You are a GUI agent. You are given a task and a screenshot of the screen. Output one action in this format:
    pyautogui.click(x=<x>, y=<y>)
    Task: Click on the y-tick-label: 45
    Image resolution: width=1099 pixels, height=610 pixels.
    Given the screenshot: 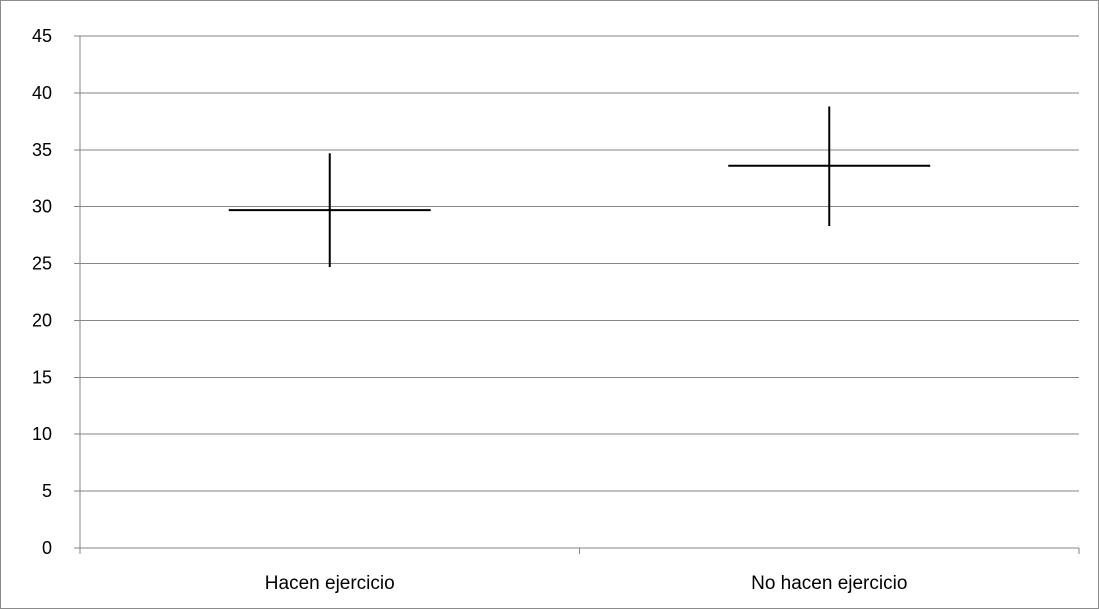 What is the action you would take?
    pyautogui.click(x=42, y=36)
    